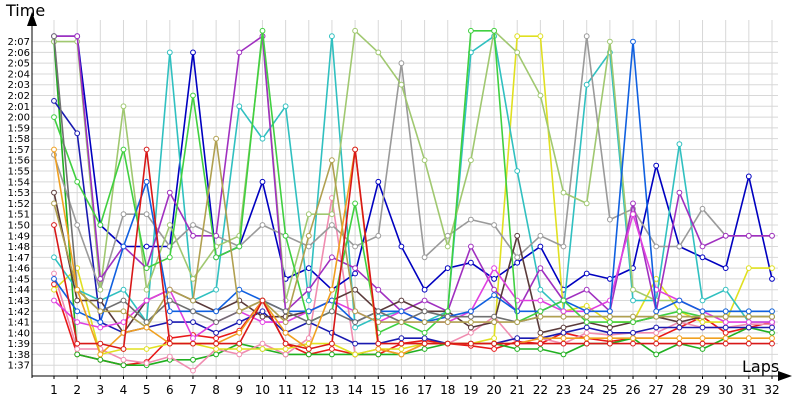 The height and width of the screenshot is (400, 800). I want to click on x-tick-label: 14, so click(354, 390).